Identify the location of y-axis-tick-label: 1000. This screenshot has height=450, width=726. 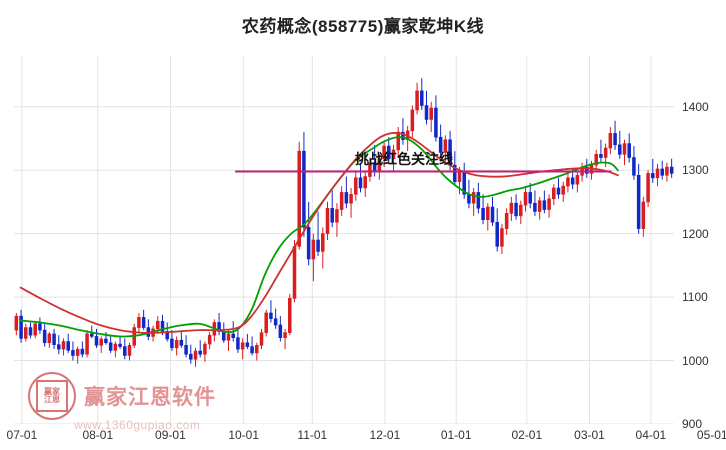
(695, 360).